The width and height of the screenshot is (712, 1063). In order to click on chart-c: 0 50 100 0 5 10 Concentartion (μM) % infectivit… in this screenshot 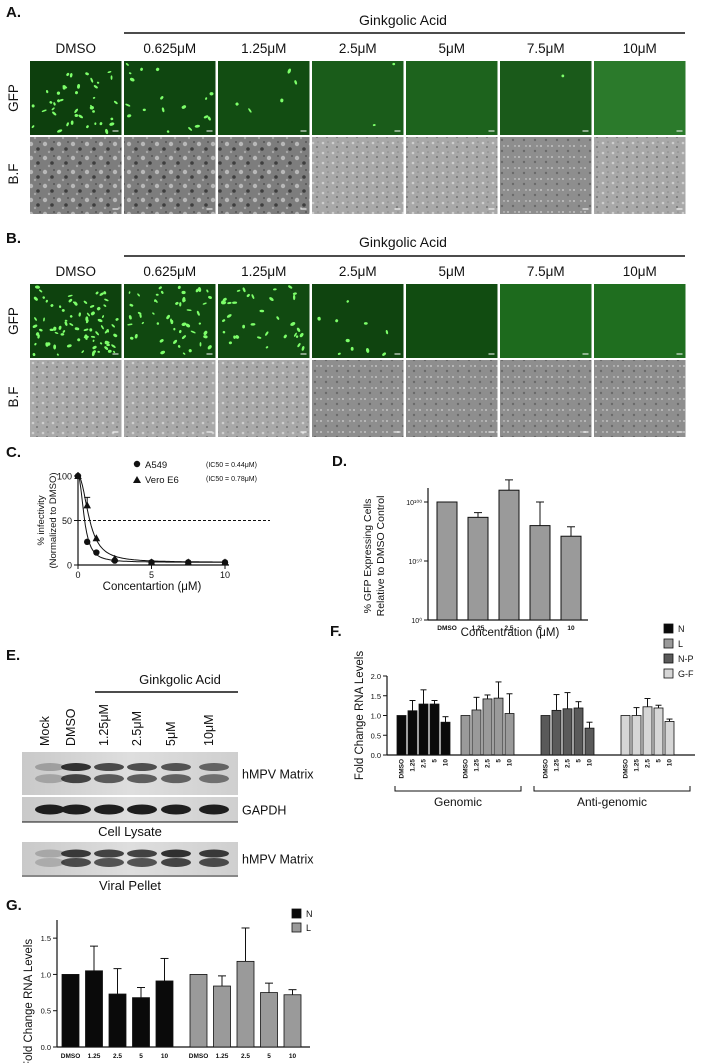, I will do `click(153, 526)`.